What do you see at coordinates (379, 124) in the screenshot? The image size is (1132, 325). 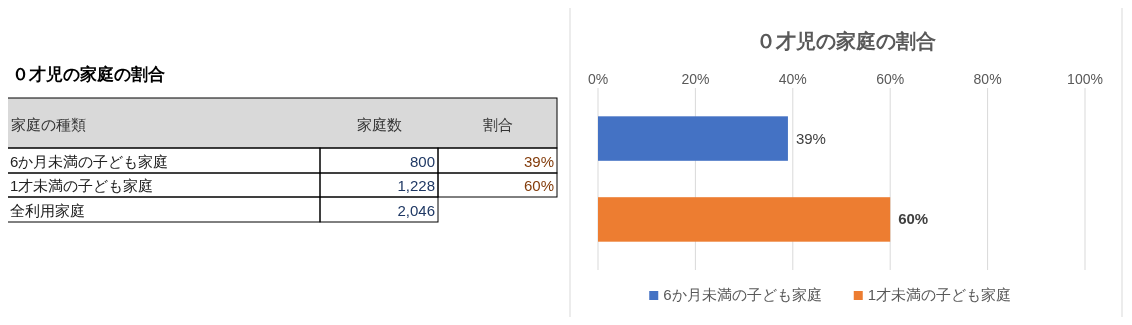 I see `text: 家庭数` at bounding box center [379, 124].